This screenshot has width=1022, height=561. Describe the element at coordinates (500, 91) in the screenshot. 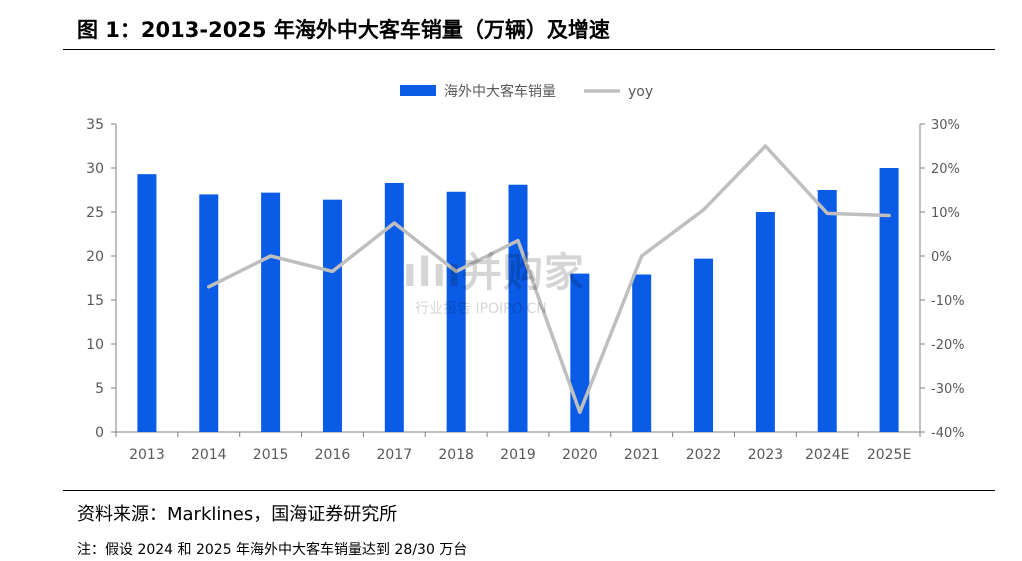

I see `legend-label-bar: 海外中大客车销量` at that location.